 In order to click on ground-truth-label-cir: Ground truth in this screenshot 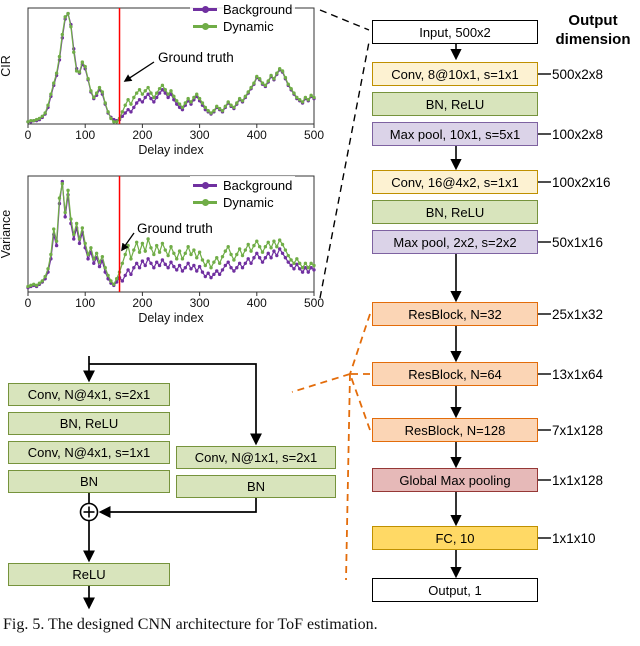, I will do `click(196, 57)`.